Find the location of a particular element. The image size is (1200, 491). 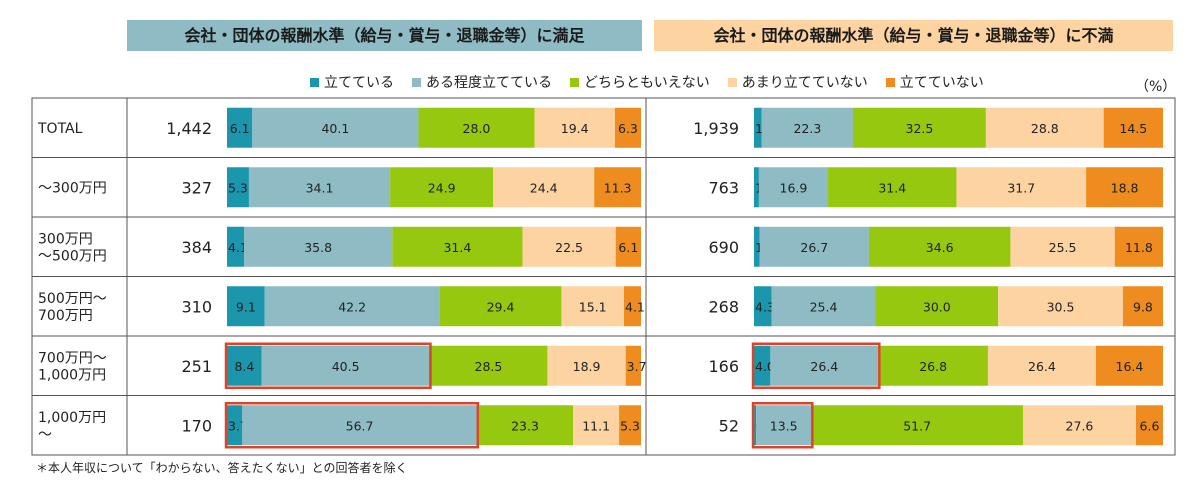

data-label: 9.1 is located at coordinates (246, 306).